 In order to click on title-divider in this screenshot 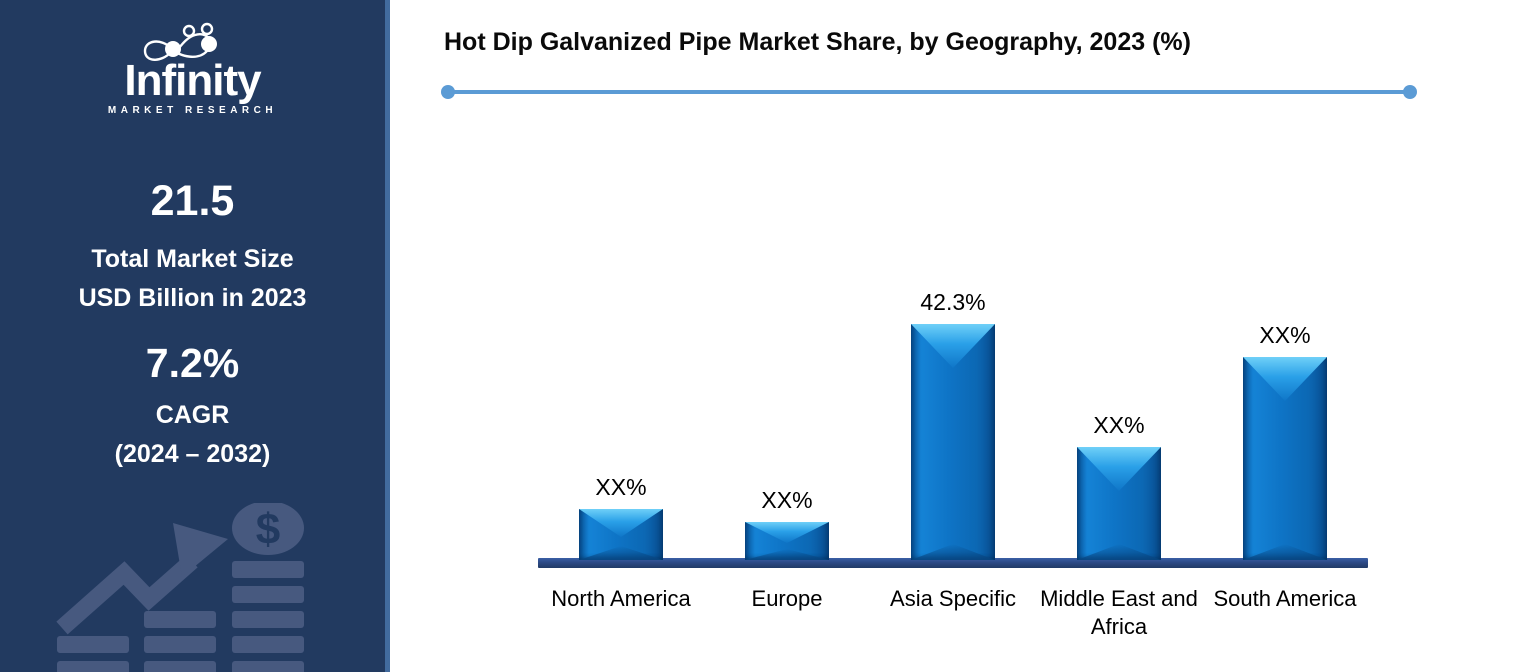, I will do `click(929, 92)`.